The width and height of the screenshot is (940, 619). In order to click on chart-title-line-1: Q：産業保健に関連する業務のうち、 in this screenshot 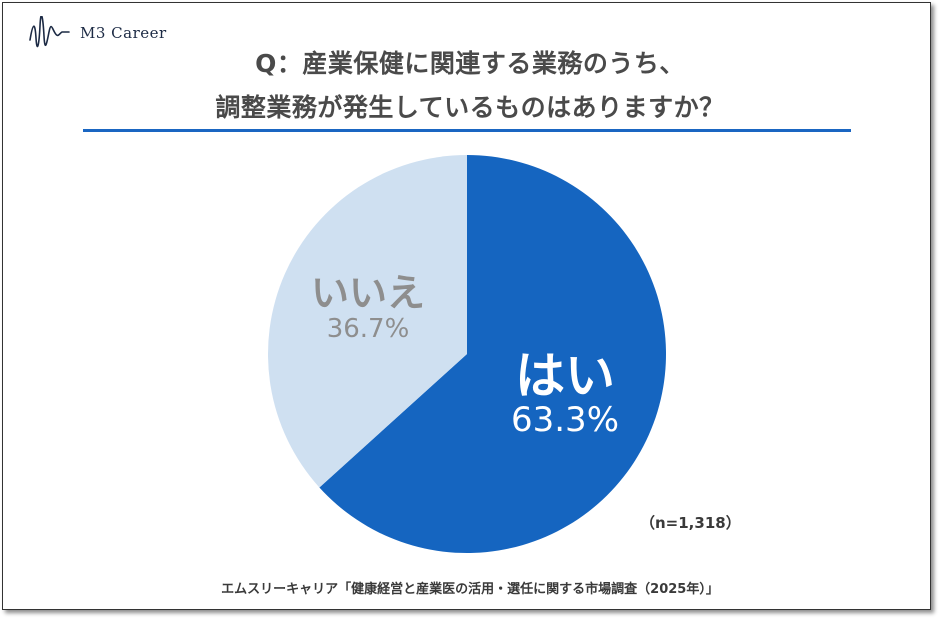, I will do `click(470, 63)`.